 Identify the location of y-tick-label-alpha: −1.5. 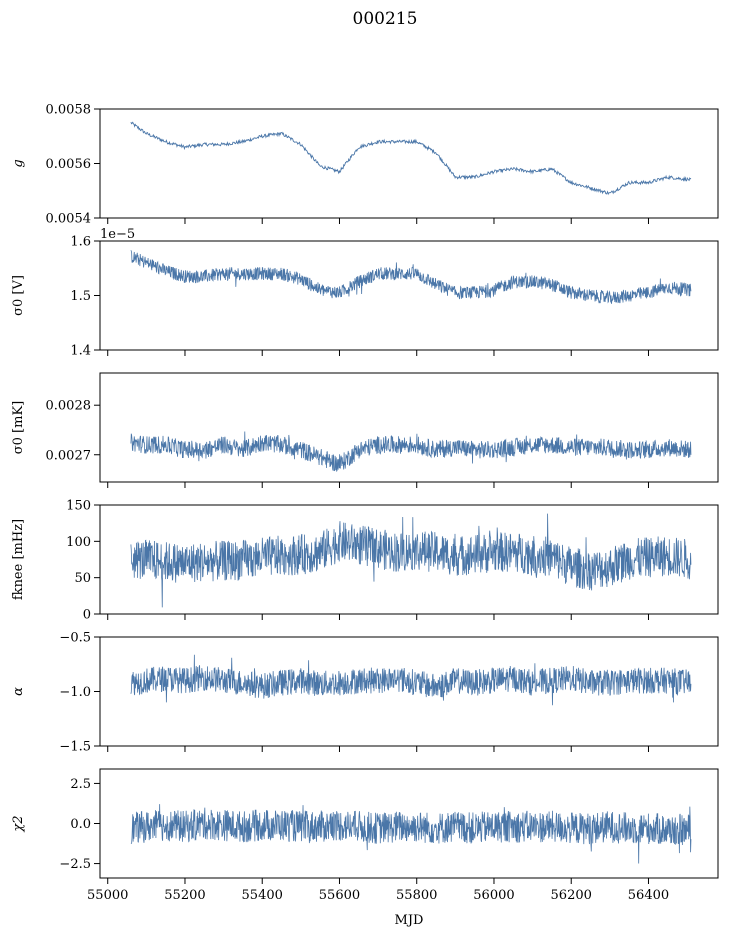
(75, 747).